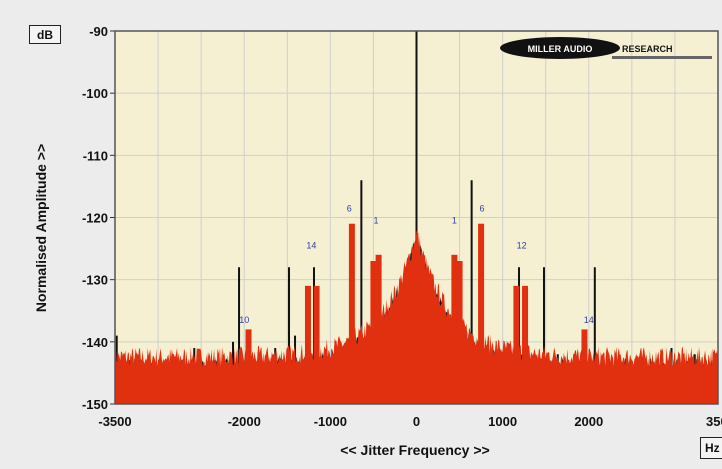 This screenshot has width=722, height=469. I want to click on x-unit-label: Hz, so click(711, 448).